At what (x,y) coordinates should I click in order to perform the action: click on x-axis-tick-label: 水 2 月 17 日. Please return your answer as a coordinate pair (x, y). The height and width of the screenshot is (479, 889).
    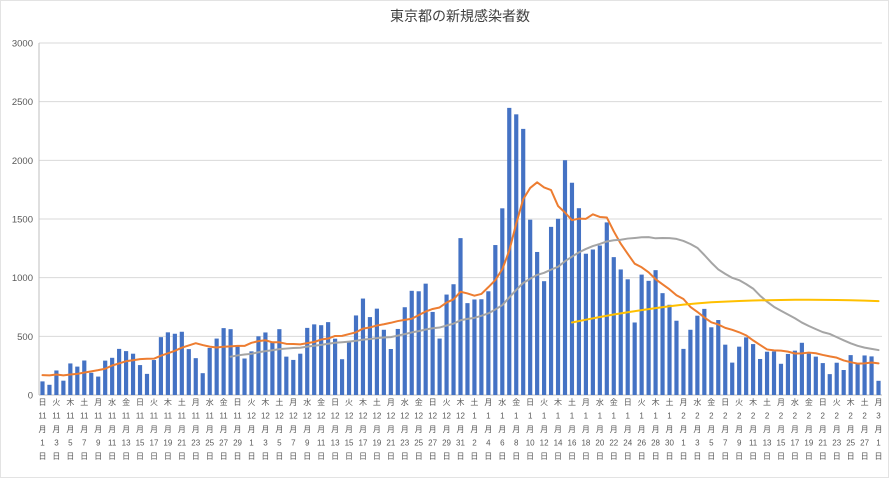
    Looking at the image, I should click on (794, 429).